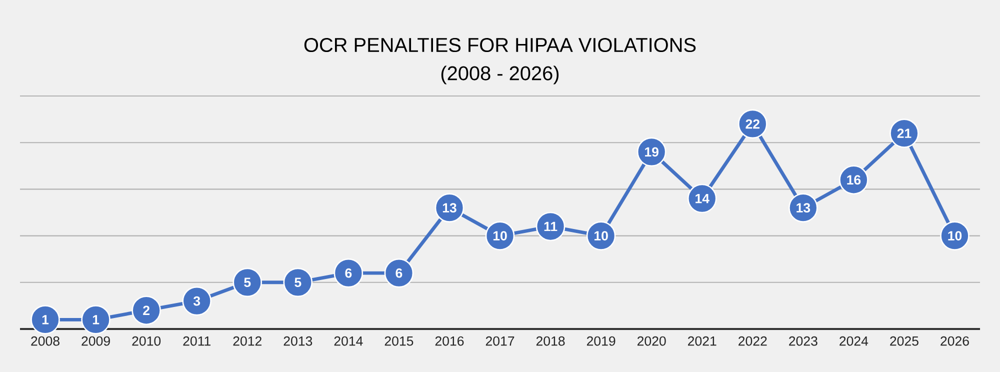 The height and width of the screenshot is (372, 1000). What do you see at coordinates (752, 341) in the screenshot?
I see `x-tick-label: 2022` at bounding box center [752, 341].